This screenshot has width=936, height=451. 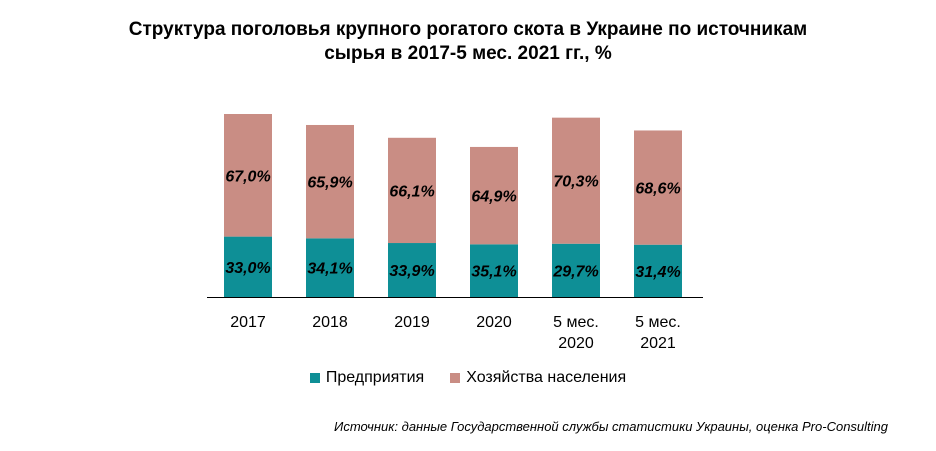 I want to click on x-tick-label-4-0: 5 мес., so click(x=576, y=322).